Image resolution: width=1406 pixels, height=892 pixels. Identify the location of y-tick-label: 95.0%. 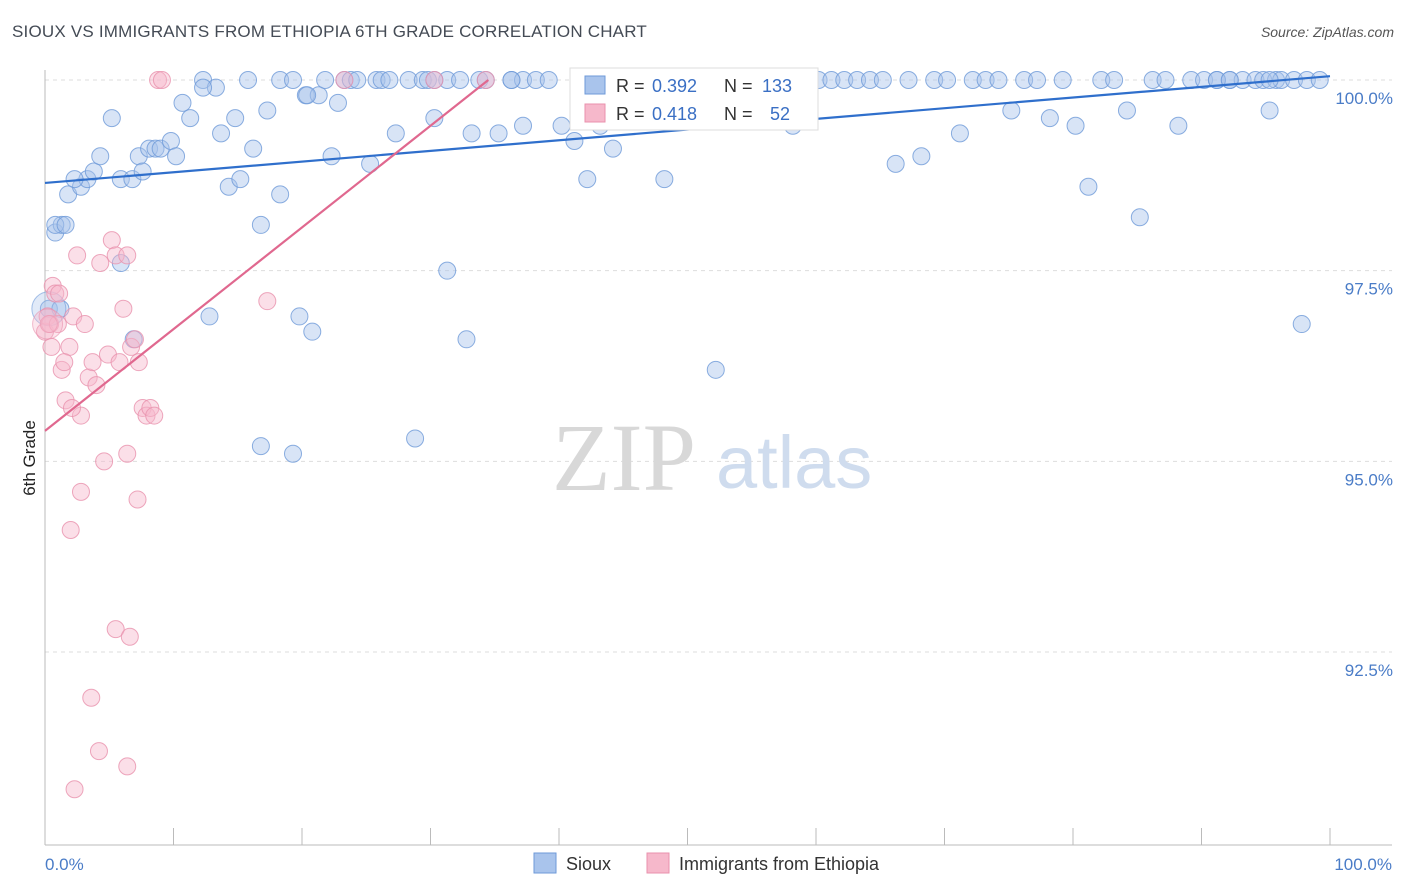
(1369, 479).